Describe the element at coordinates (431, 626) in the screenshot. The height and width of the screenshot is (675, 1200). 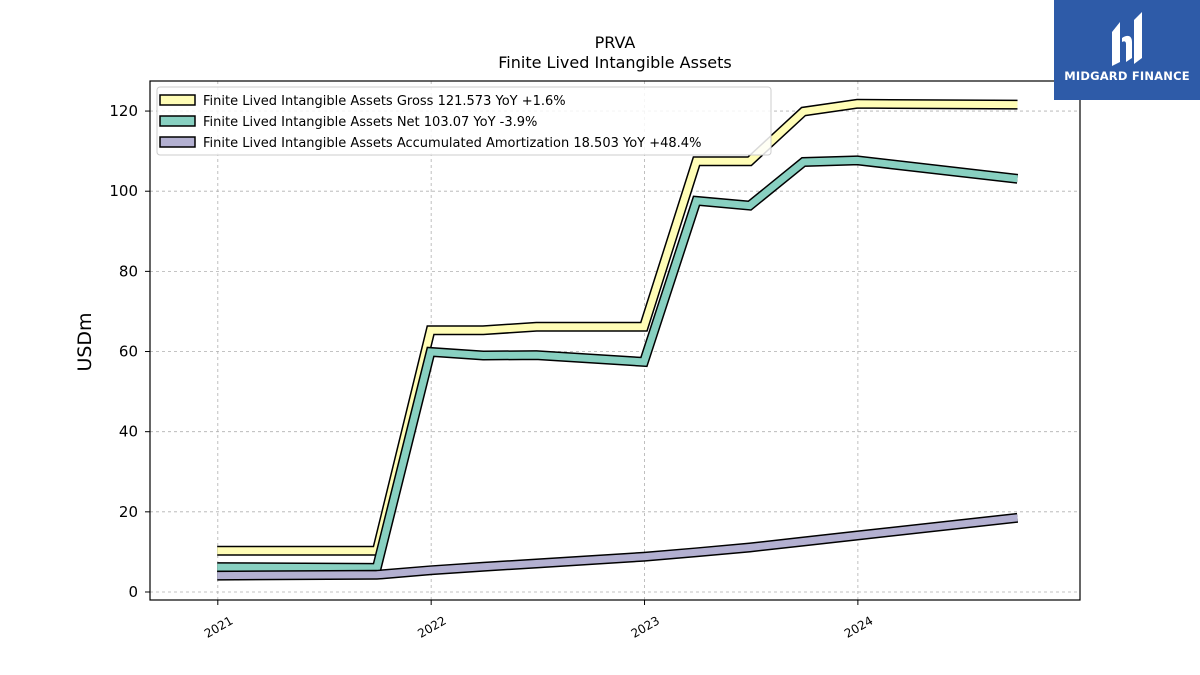
I see `x-tick-label: 2022` at that location.